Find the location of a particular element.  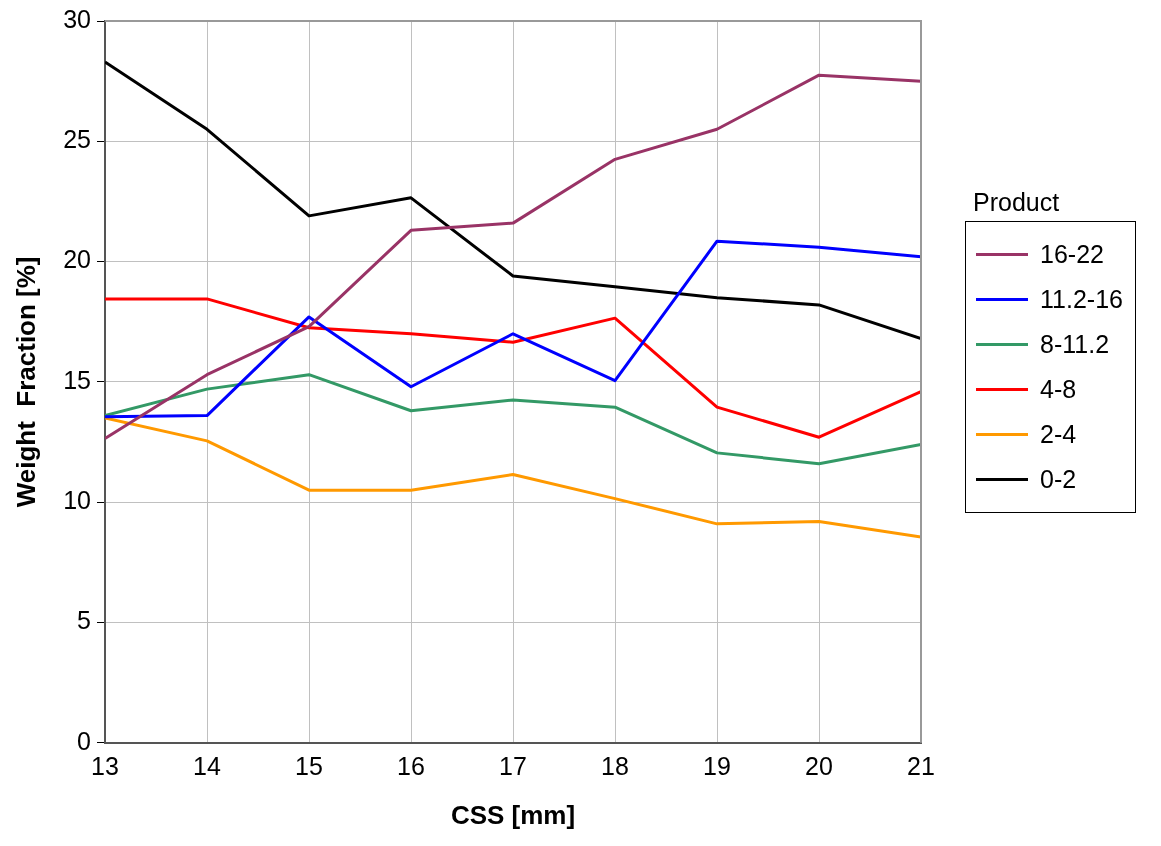

legend-label: 11.2-16 is located at coordinates (1081, 299).